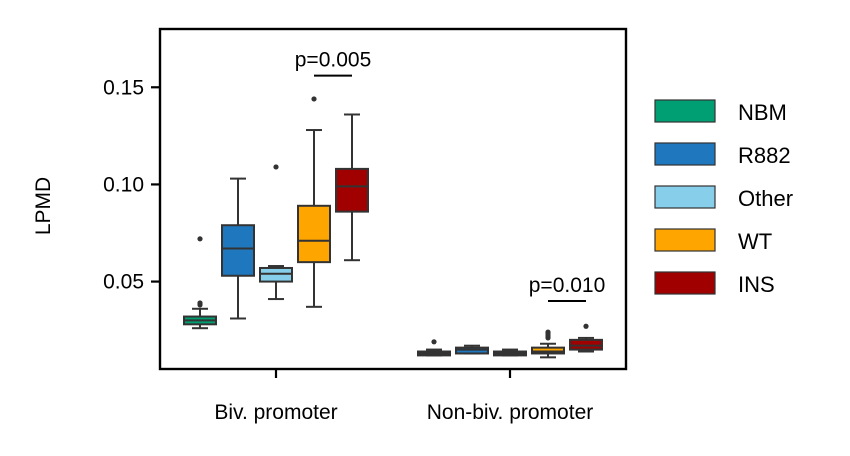 The height and width of the screenshot is (456, 850). I want to click on legend-item-nbm: NBM, so click(720, 112).